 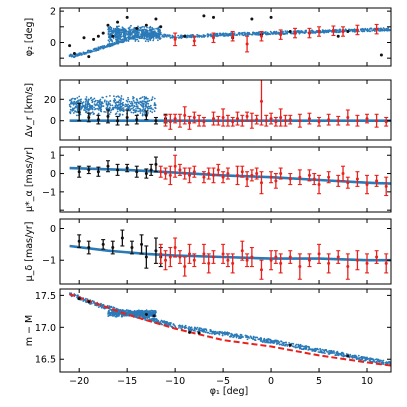 I want to click on x-tick-label: 5, so click(x=319, y=381).